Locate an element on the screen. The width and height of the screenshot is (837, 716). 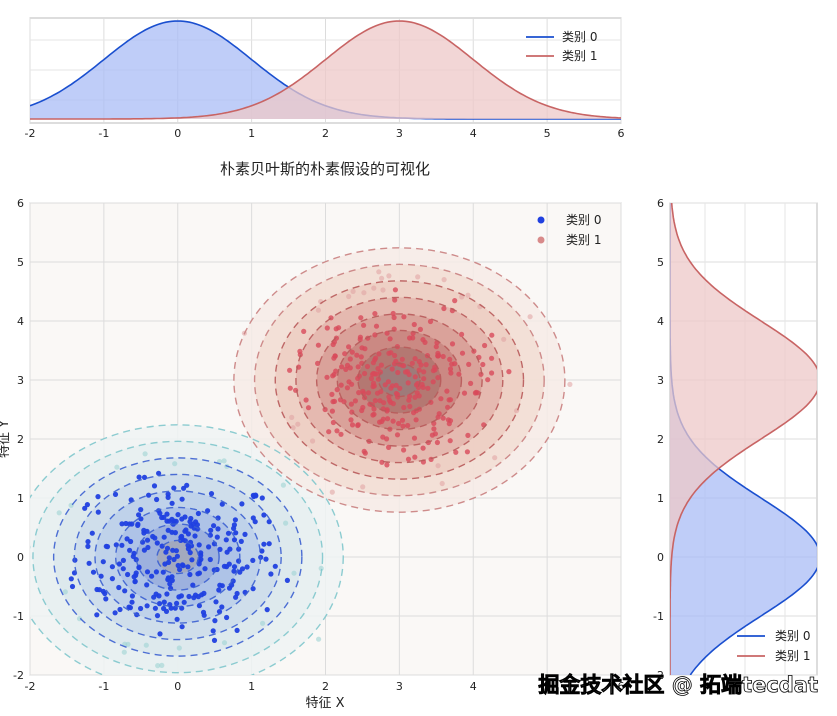
main-legend: 类别 0 类别 1 is located at coordinates (569, 230).